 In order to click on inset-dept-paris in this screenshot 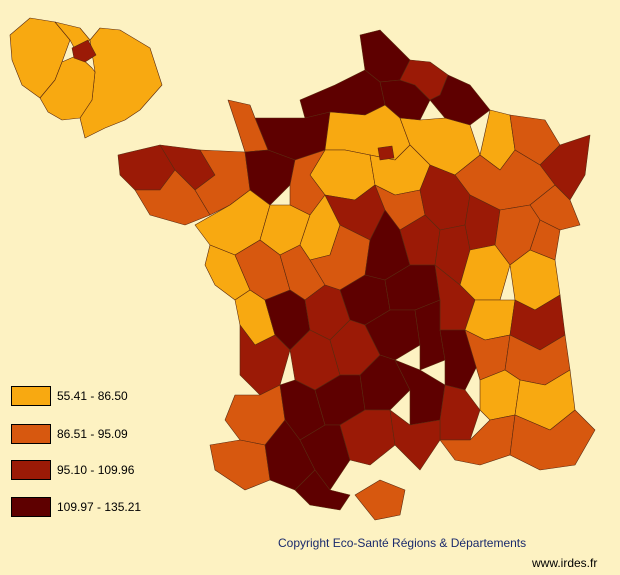, I will do `click(84, 51)`.